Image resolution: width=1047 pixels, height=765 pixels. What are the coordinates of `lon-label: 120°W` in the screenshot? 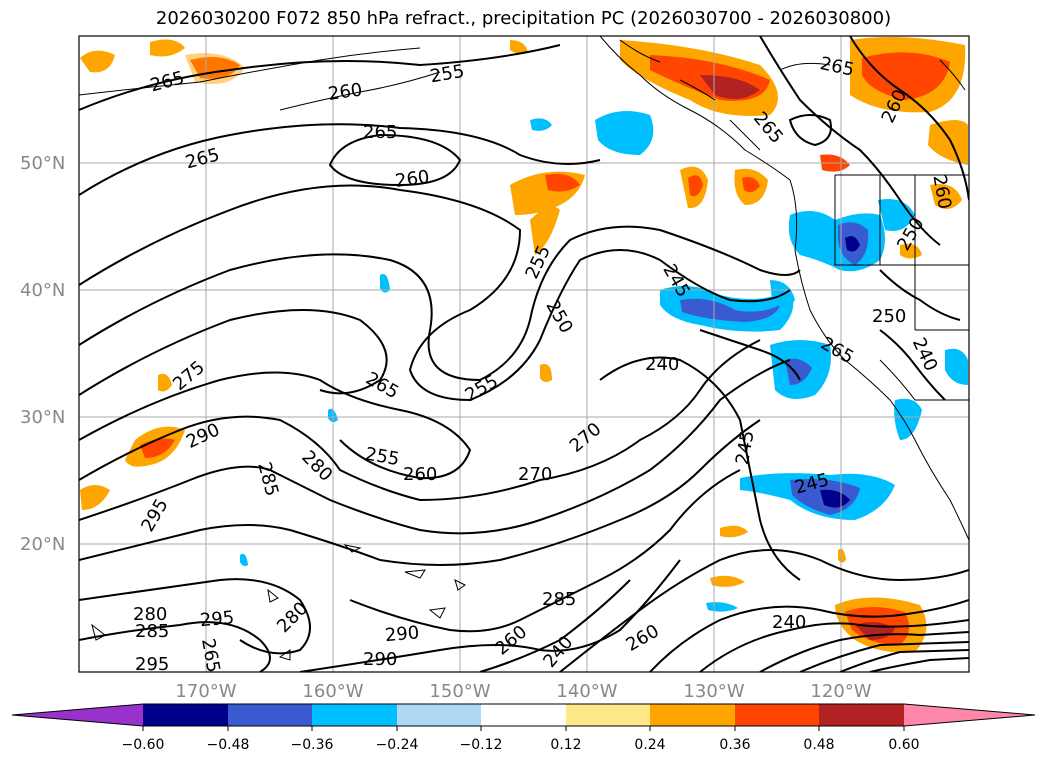 It's located at (840, 691).